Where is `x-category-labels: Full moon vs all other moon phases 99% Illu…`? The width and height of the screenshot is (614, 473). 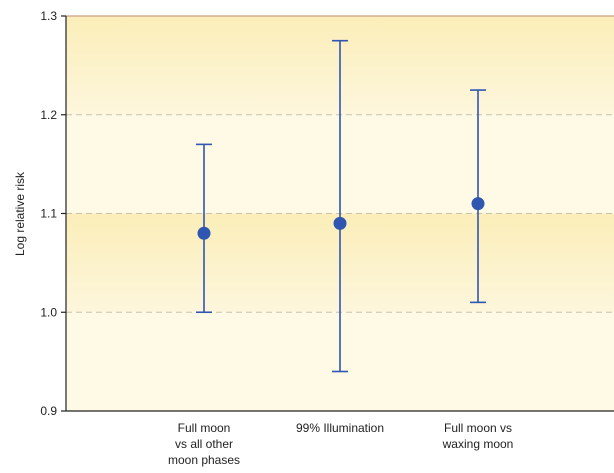 x-category-labels: Full moon vs all other moon phases 99% Illu… is located at coordinates (340, 444).